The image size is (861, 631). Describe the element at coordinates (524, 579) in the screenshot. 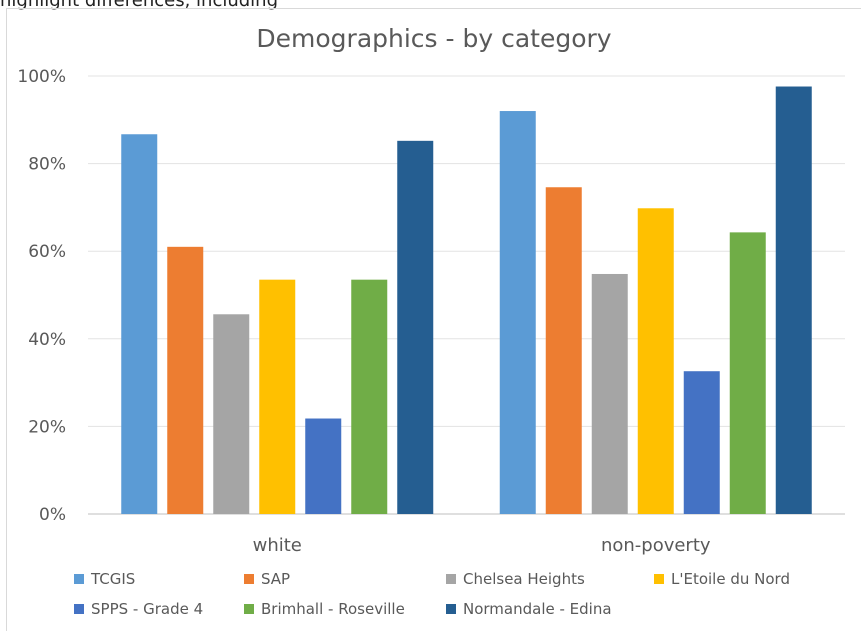

I see `legend-label: Chelsea Heights` at that location.